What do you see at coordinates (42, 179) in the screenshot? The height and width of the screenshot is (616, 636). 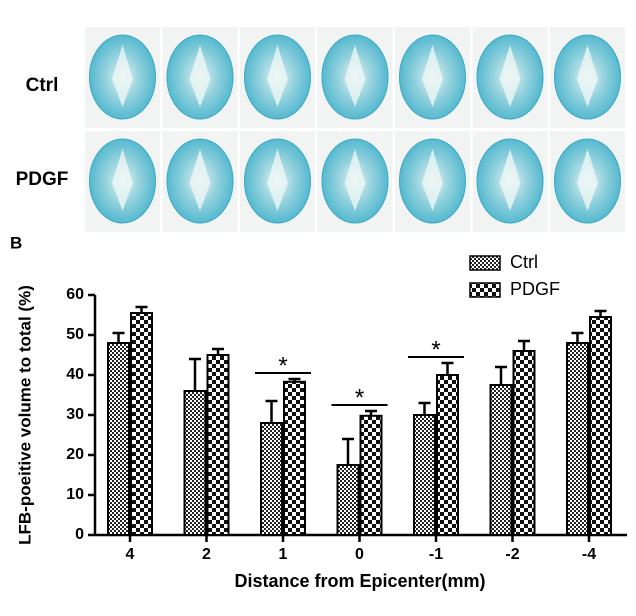 I see `row-label: PDGF` at bounding box center [42, 179].